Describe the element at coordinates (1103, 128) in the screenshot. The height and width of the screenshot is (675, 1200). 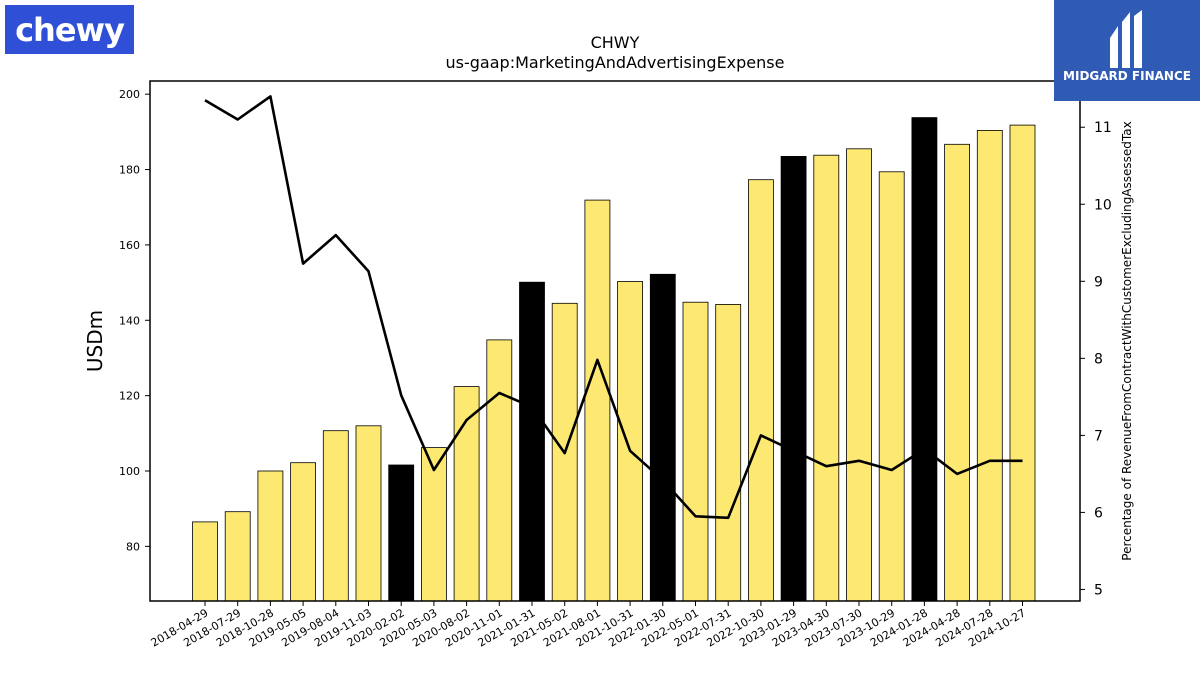
I see `y2-tick-label: 11` at that location.